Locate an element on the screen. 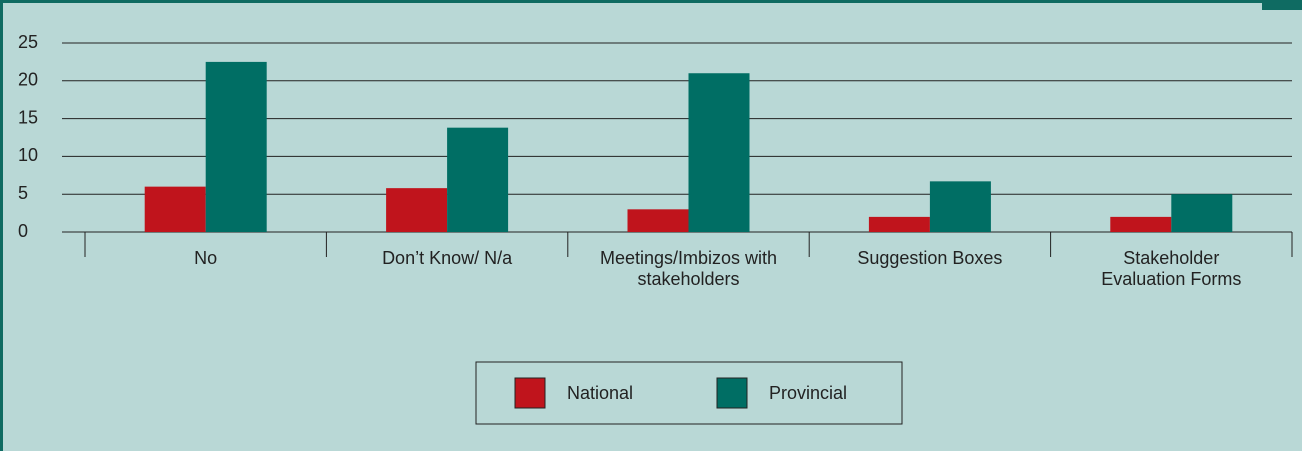 Image resolution: width=1302 pixels, height=451 pixels. left-border is located at coordinates (1, 225).